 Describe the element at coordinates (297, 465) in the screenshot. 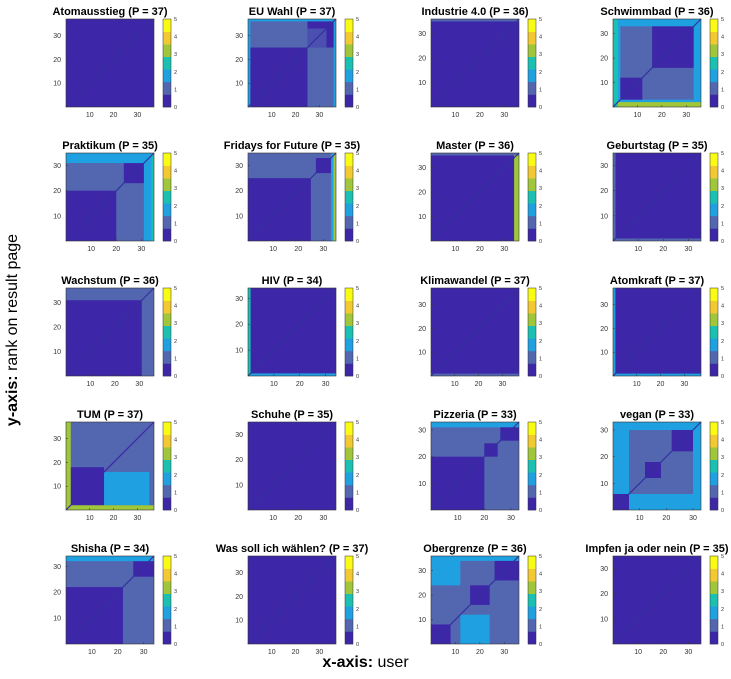

I see `heatmap-panel: Schuhe (P = 35) 10 20 30 10 20 30 0 1 2 3 4 5` at that location.